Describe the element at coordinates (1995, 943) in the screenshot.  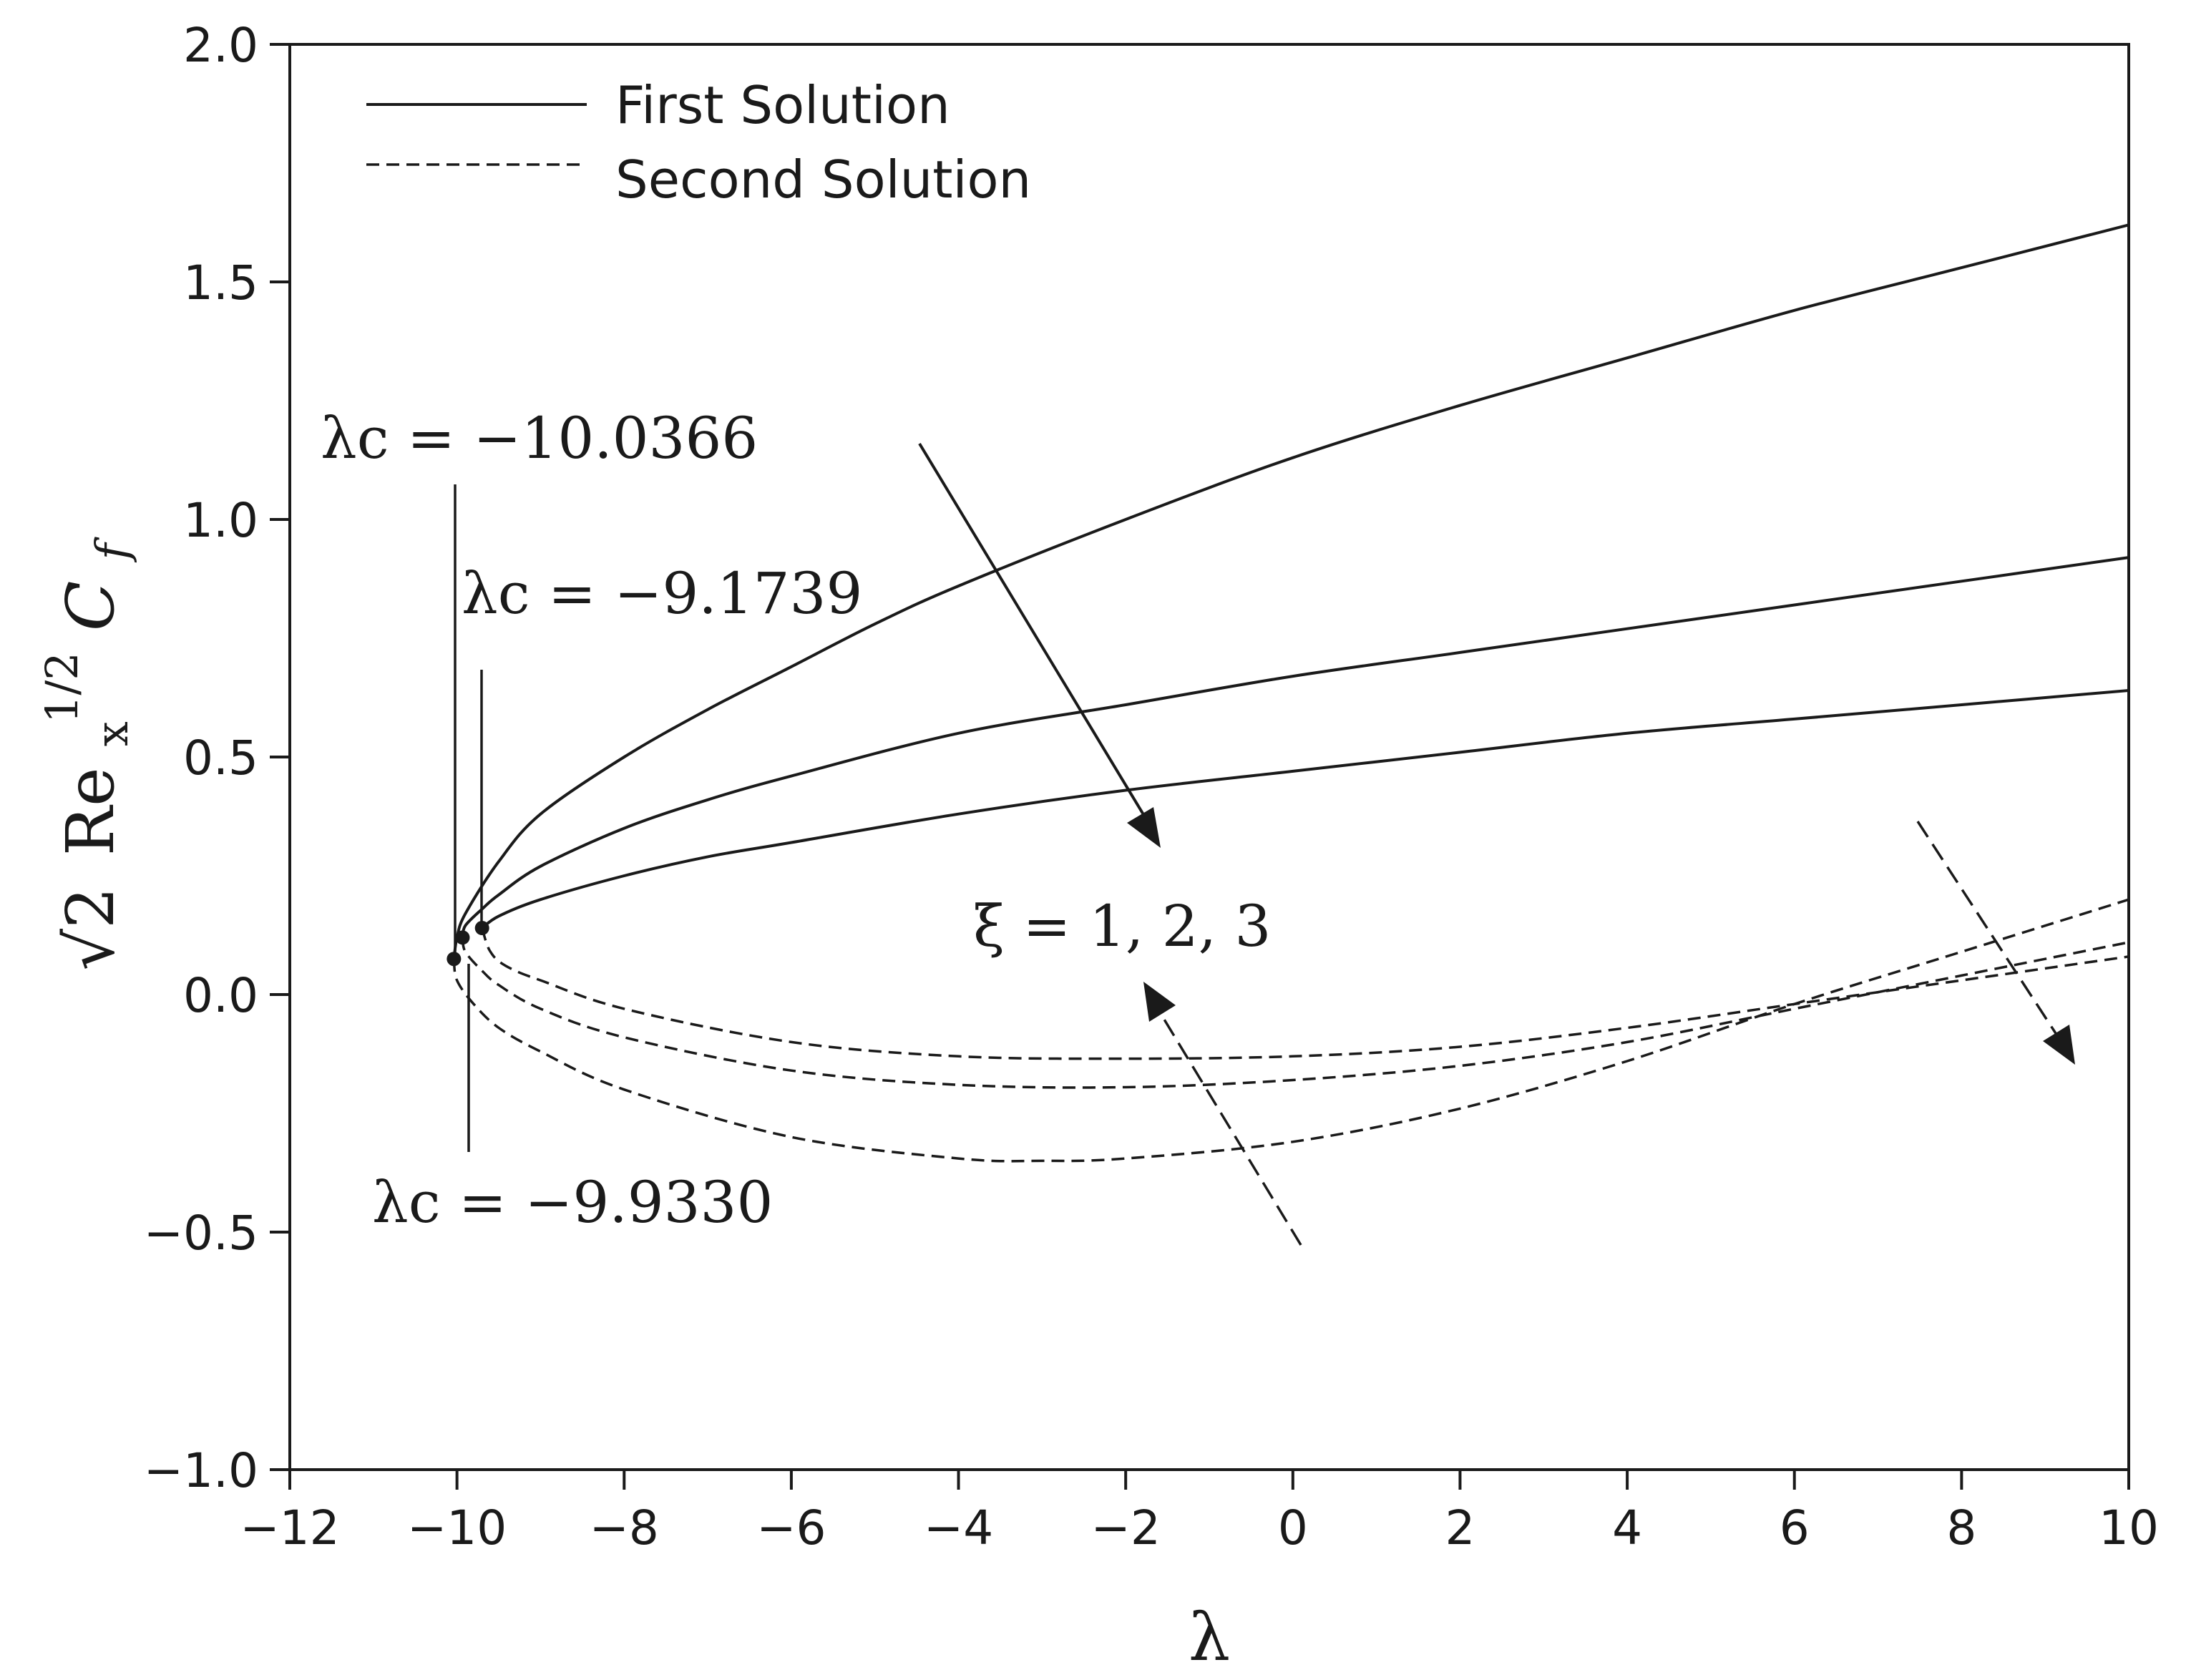
I see `arrow-second-solution-xi-right` at that location.